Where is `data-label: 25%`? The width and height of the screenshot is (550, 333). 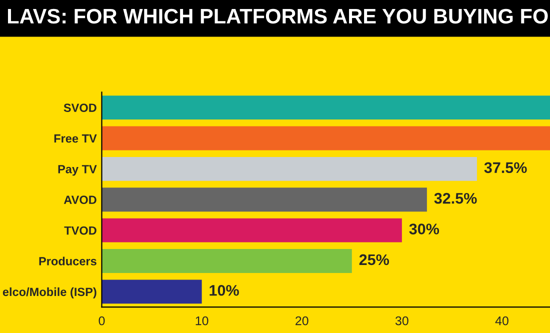
data-label: 25% is located at coordinates (374, 260).